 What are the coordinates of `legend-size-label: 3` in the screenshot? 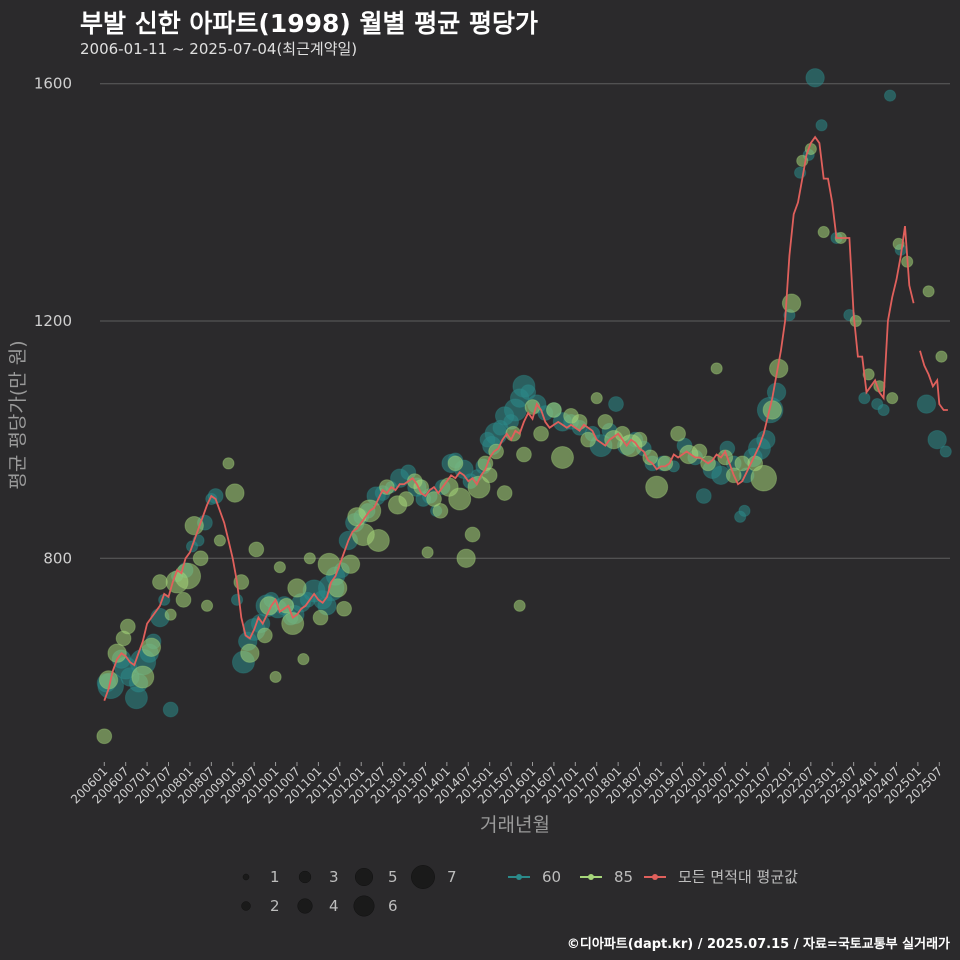 It's located at (334, 877).